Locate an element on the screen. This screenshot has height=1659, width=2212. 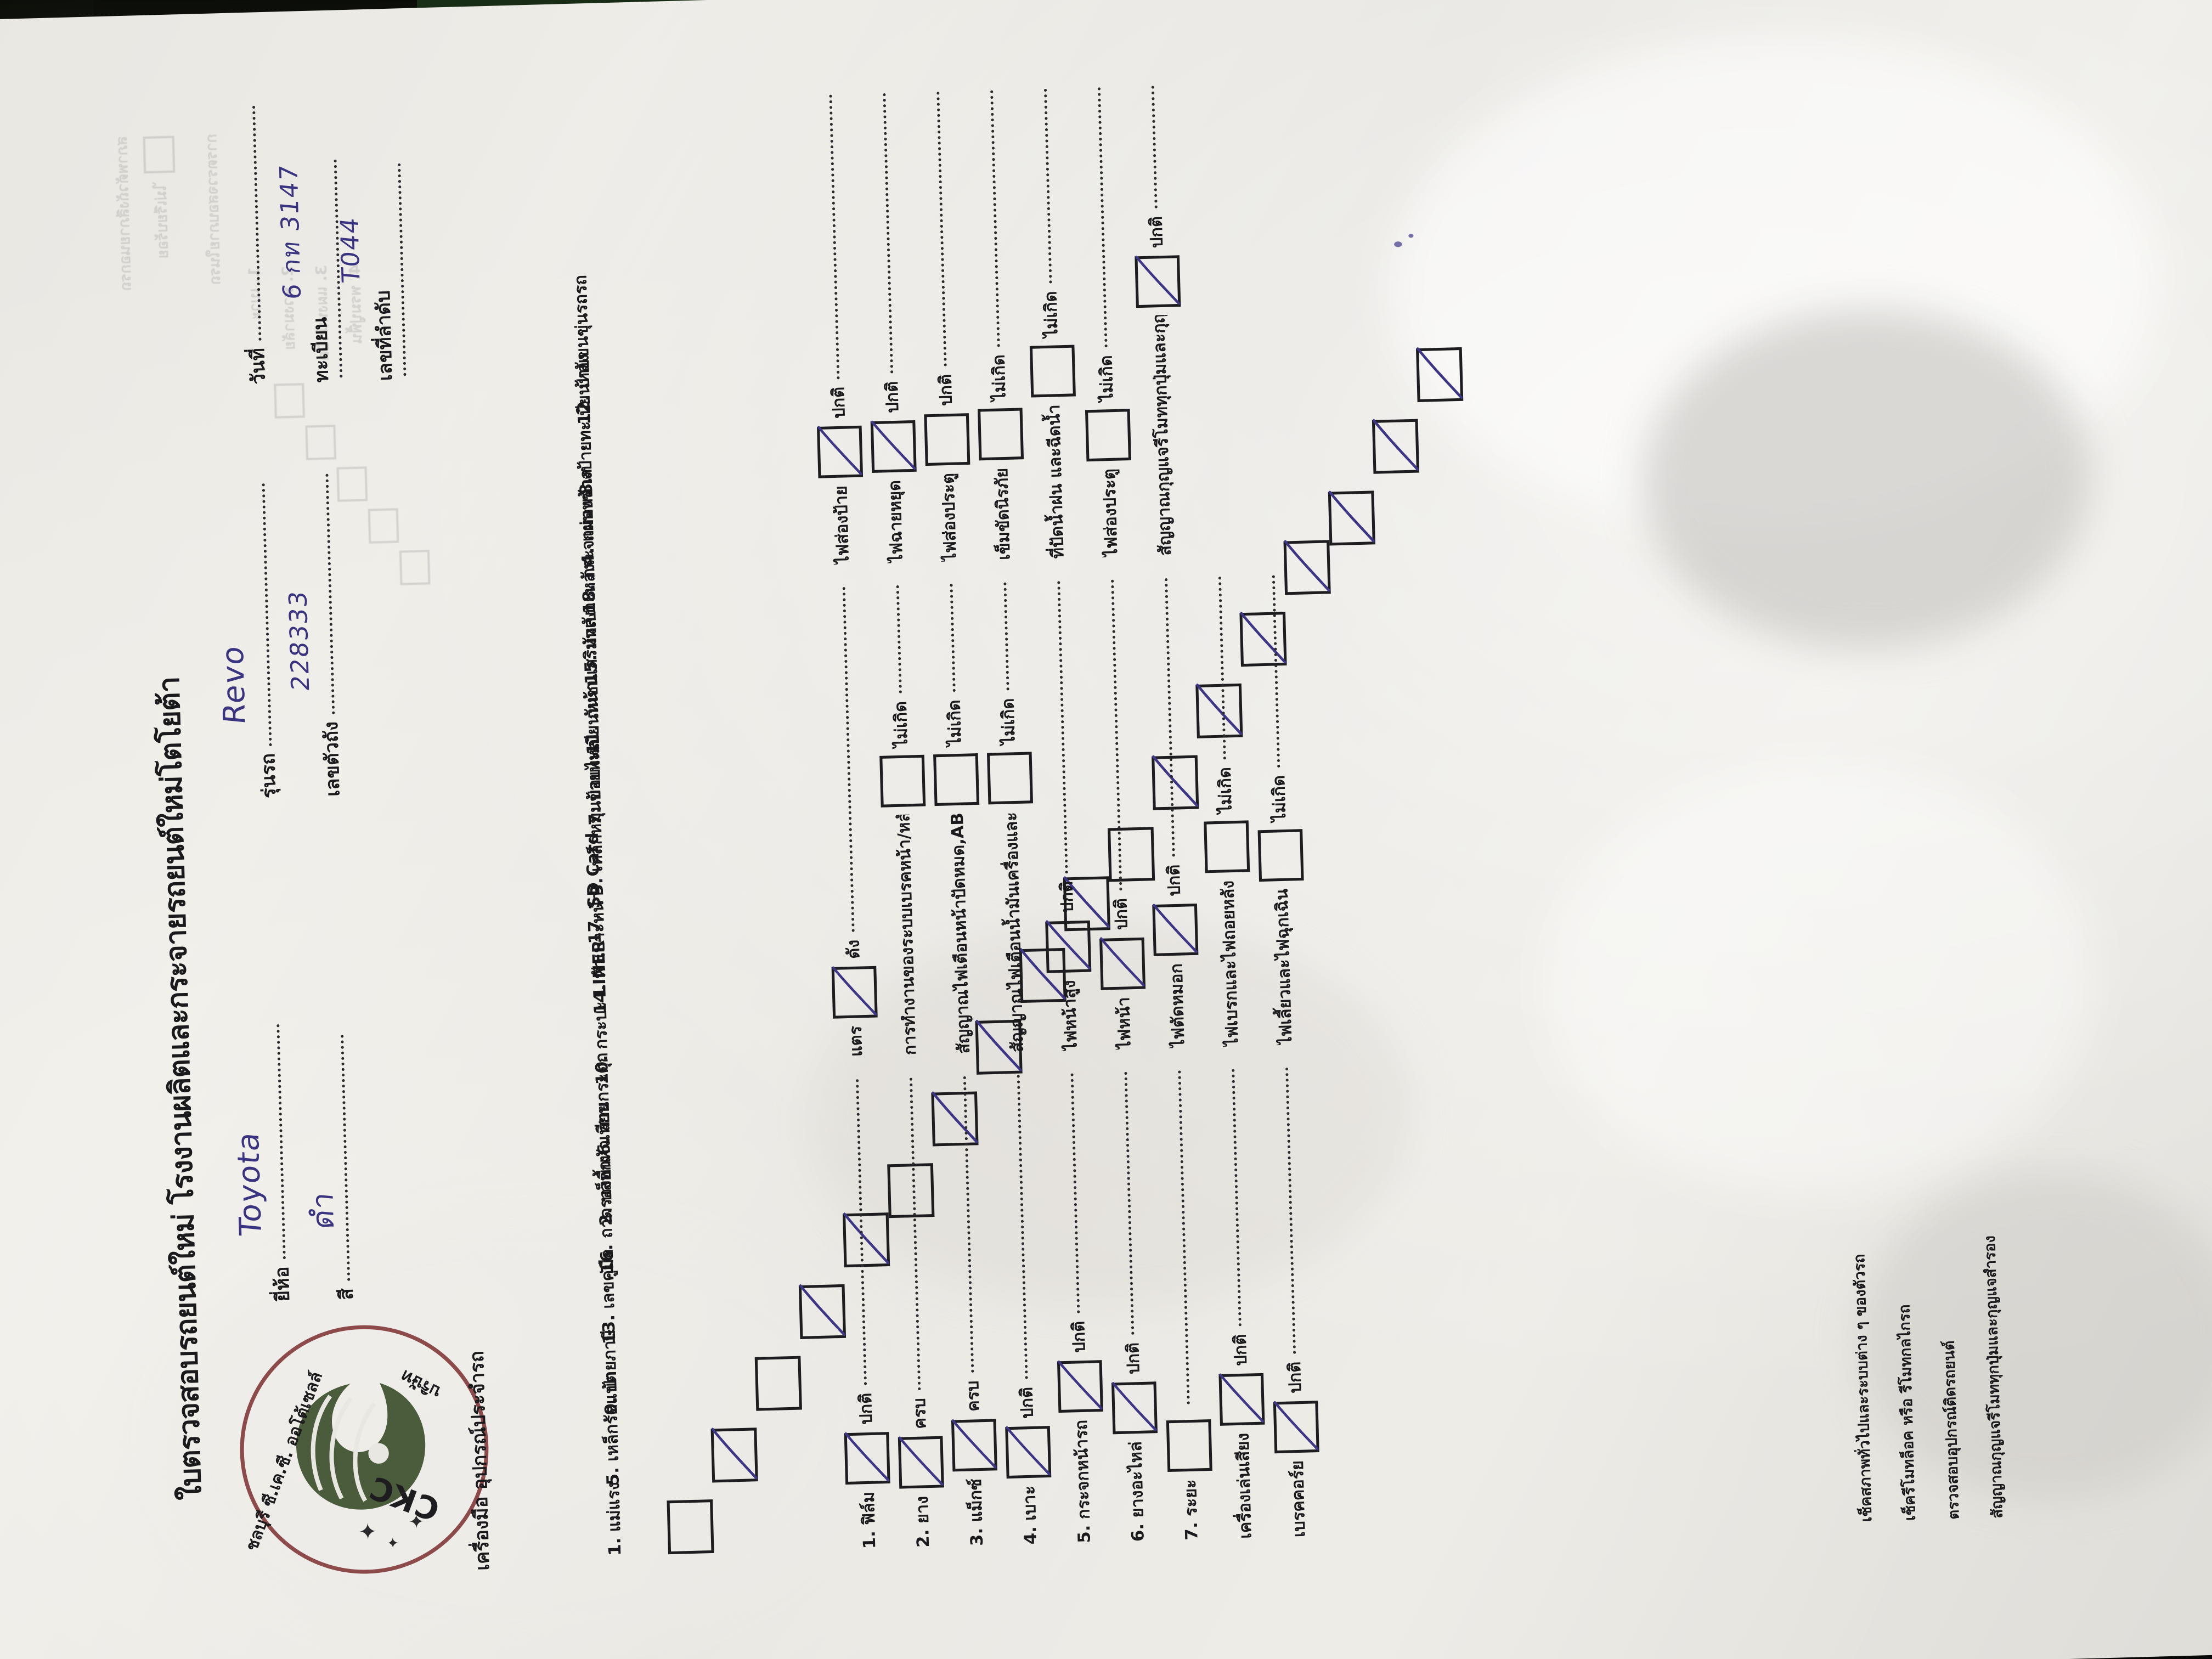
inspection-row: ไฟหน้าสูง ปกติ is located at coordinates (1065, 816).